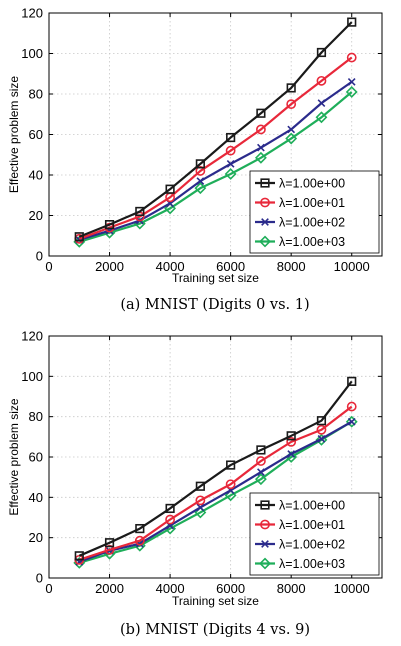 The image size is (401, 646). What do you see at coordinates (36, 215) in the screenshot?
I see `y-tick-label: 20` at bounding box center [36, 215].